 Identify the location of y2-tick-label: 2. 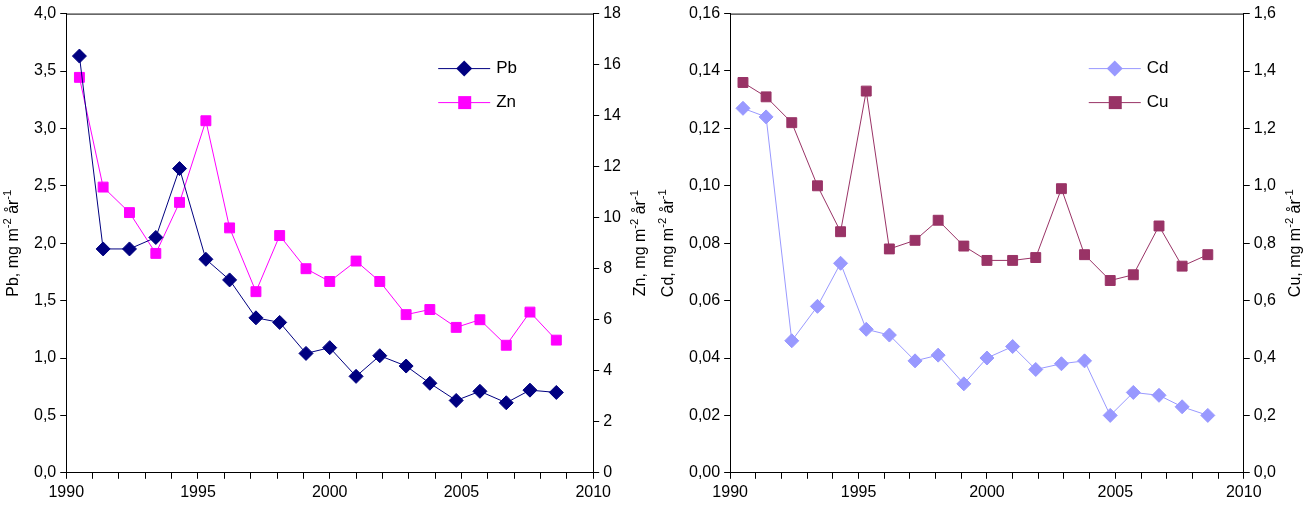
(608, 421).